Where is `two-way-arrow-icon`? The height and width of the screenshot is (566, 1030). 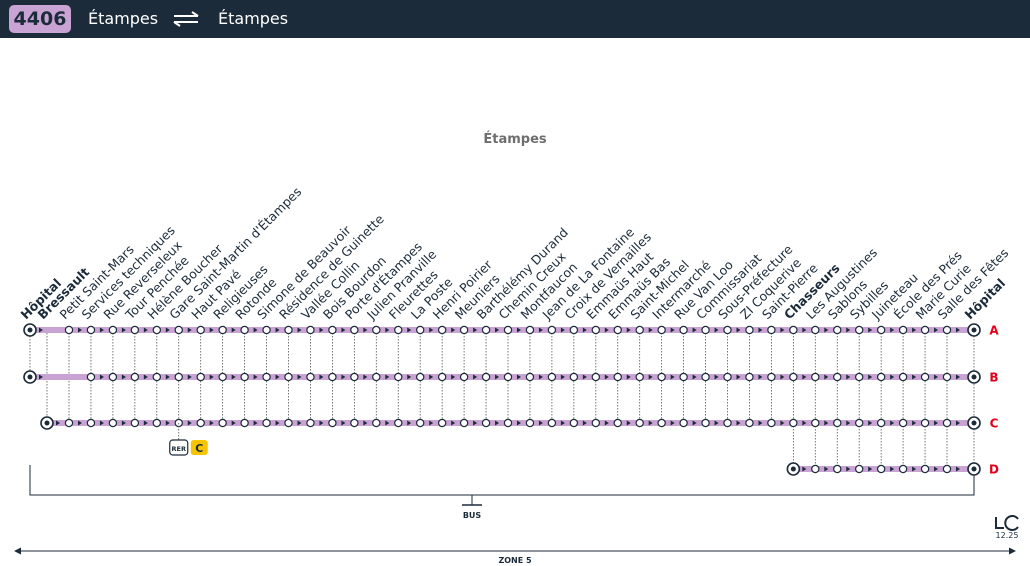
two-way-arrow-icon is located at coordinates (186, 19).